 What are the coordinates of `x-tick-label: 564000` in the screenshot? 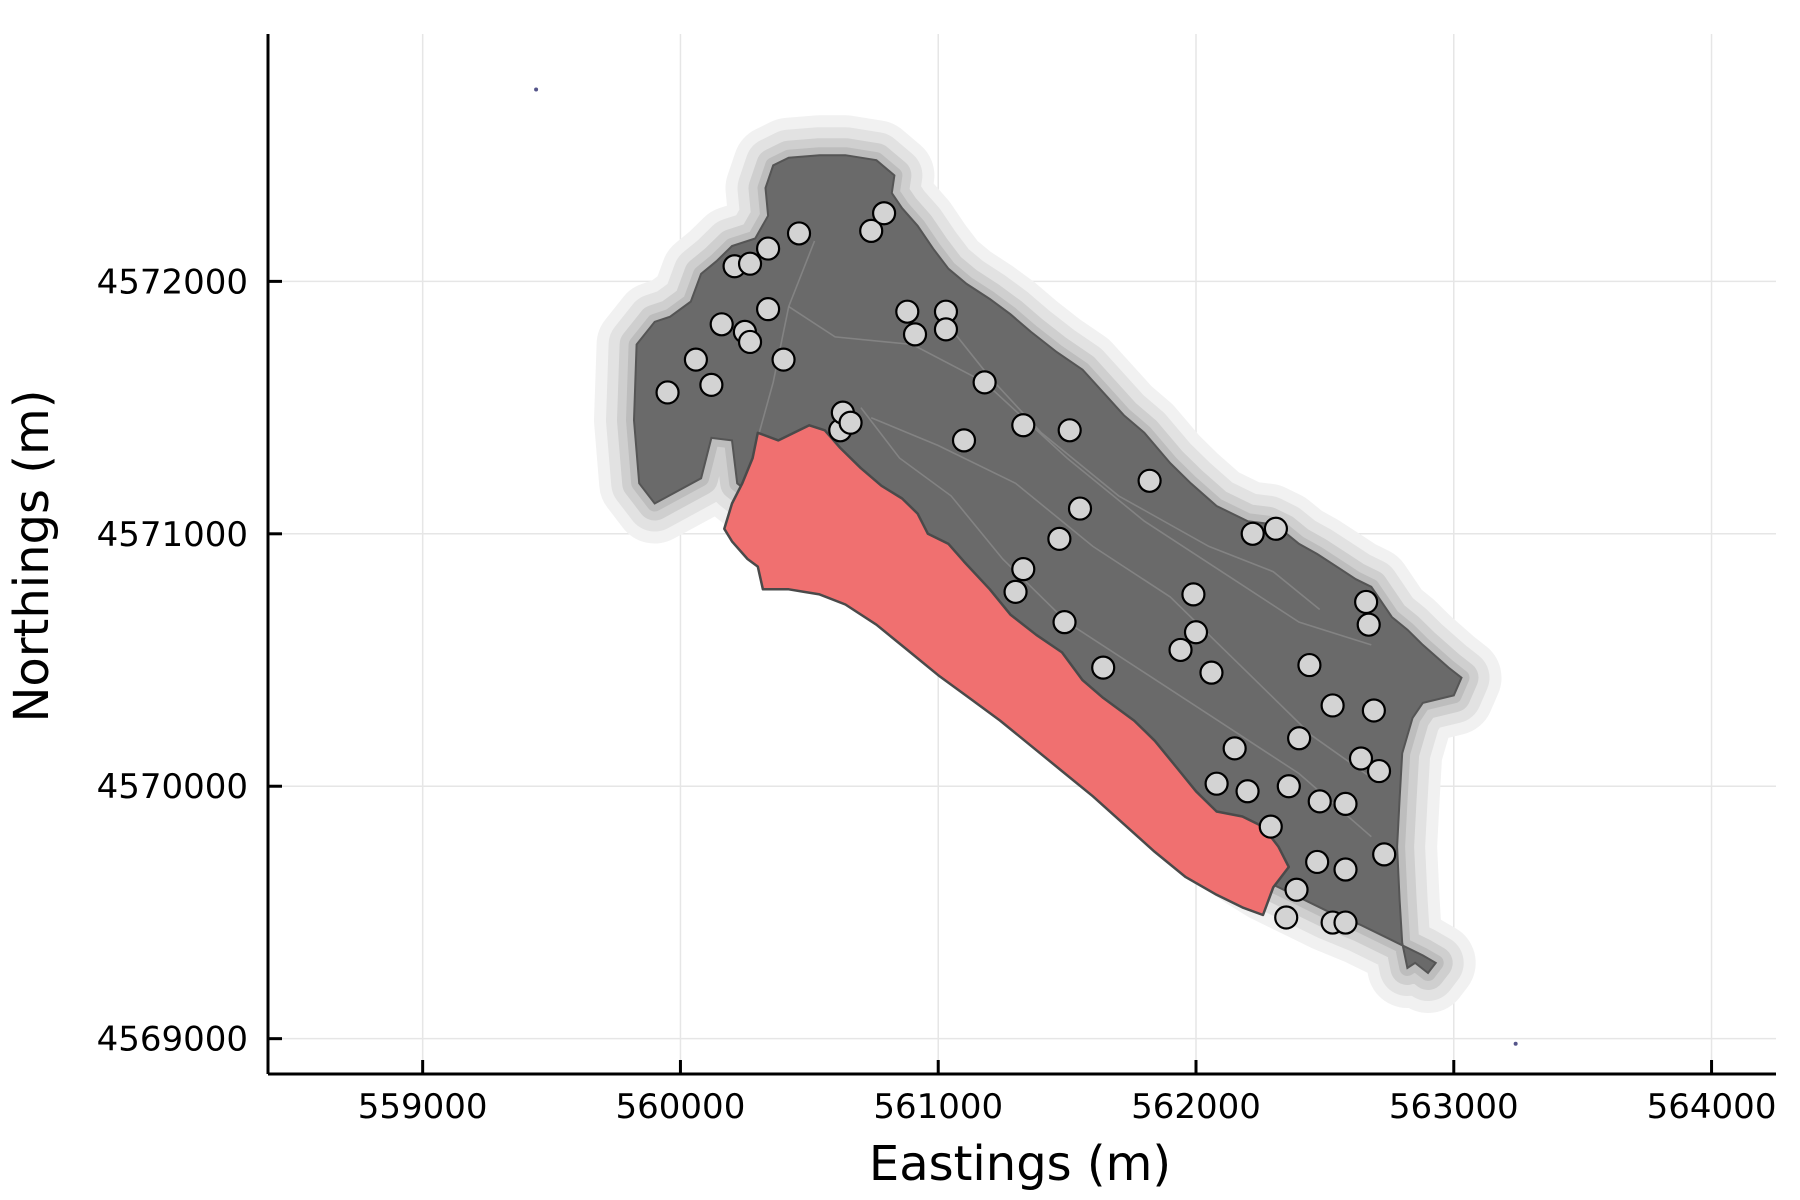 It's located at (1712, 1107).